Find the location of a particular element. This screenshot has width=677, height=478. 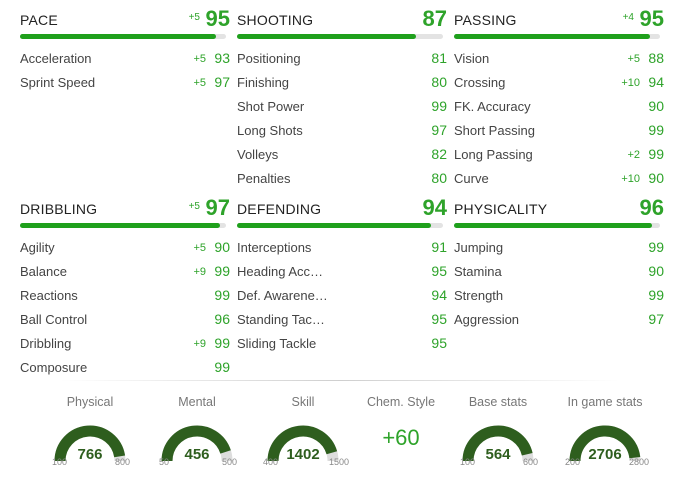

category-rating: 97 is located at coordinates (217, 207).